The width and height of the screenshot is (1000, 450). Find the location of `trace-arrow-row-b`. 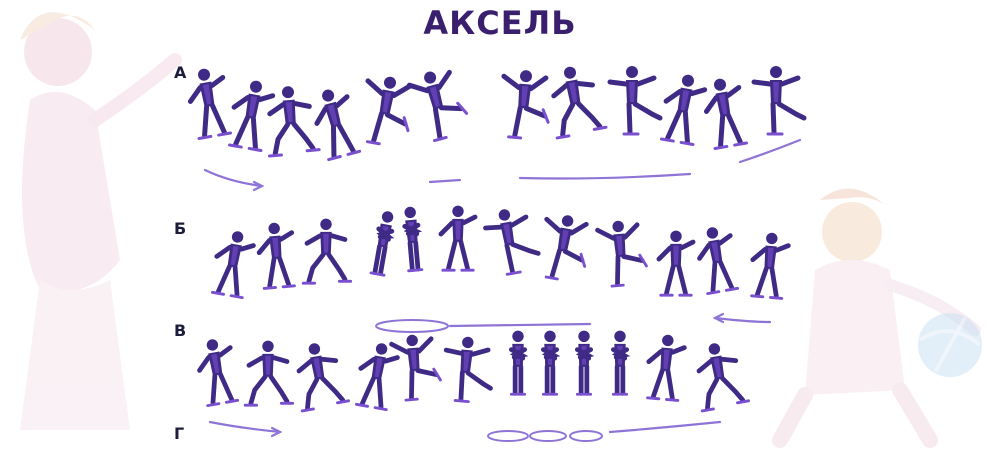

trace-arrow-row-b is located at coordinates (718, 318).